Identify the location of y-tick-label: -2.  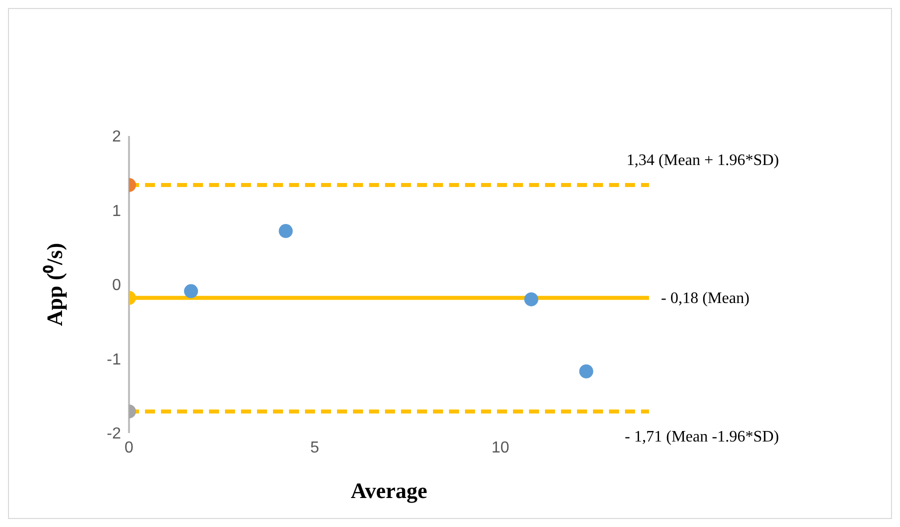
(114, 434).